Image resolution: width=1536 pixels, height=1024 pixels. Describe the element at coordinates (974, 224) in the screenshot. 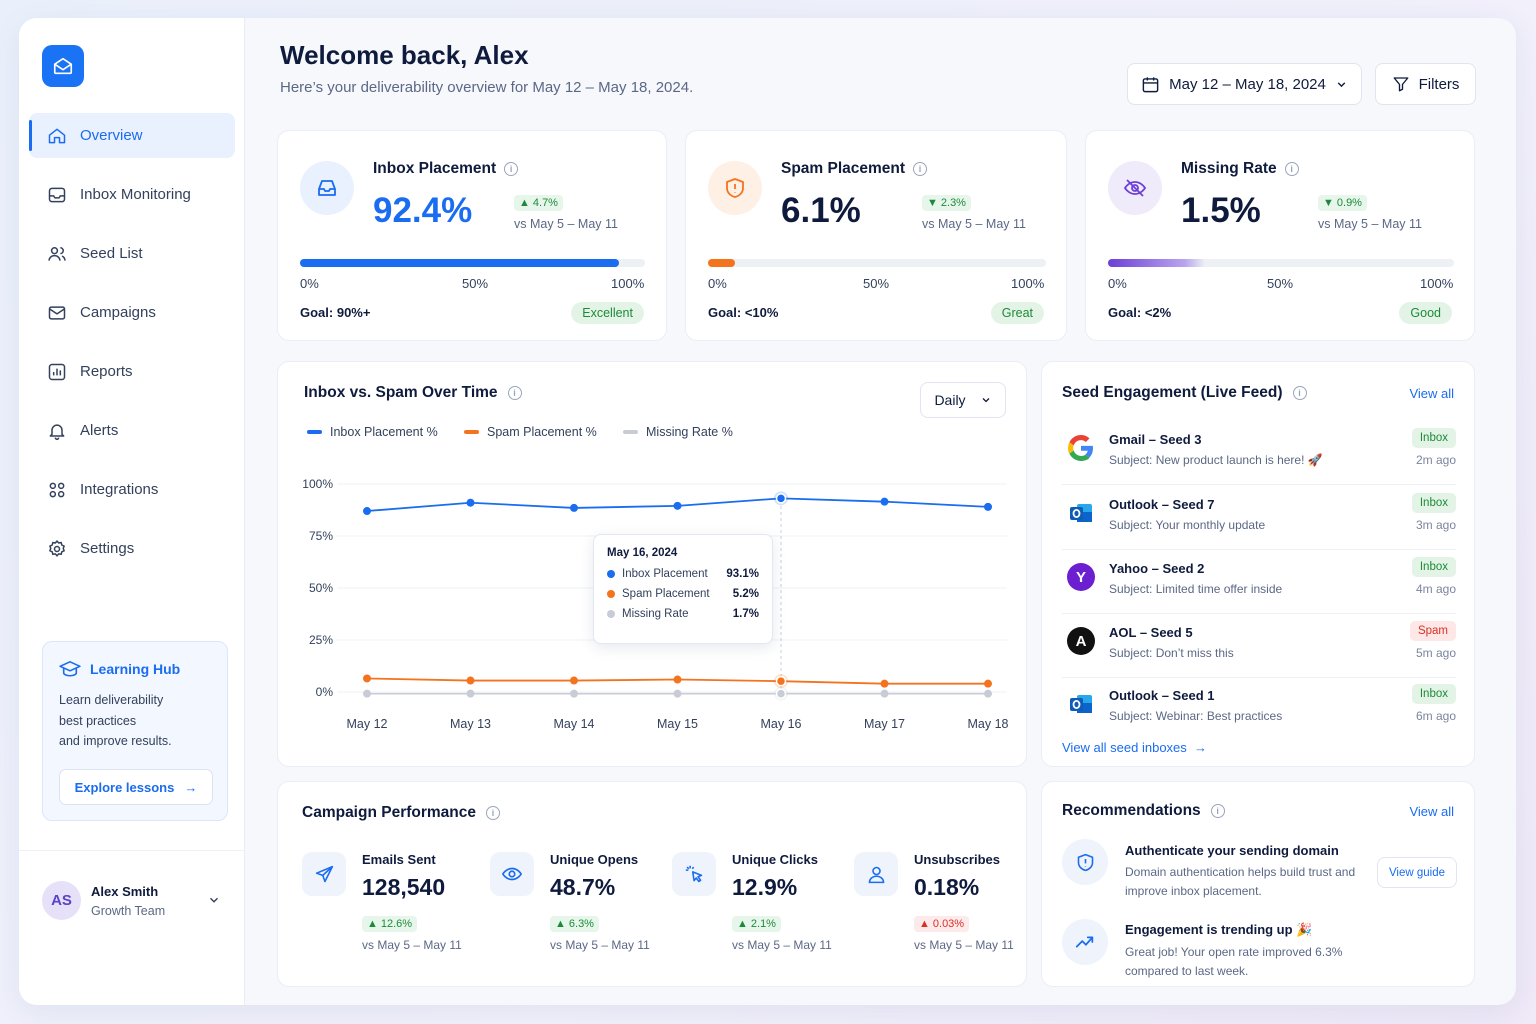

I see `kpi-comparison: vs May 5 – May 11` at that location.